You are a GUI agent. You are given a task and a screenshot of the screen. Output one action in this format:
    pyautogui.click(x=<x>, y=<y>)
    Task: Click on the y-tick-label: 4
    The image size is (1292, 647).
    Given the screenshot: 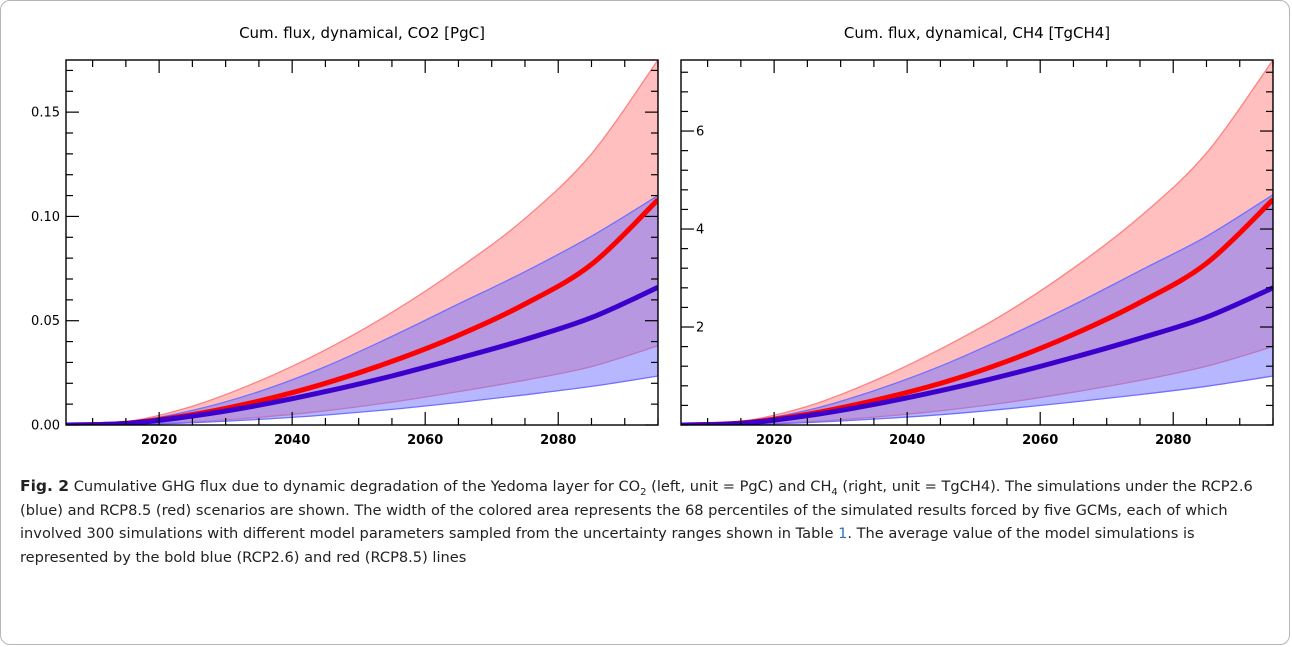 What is the action you would take?
    pyautogui.click(x=700, y=230)
    